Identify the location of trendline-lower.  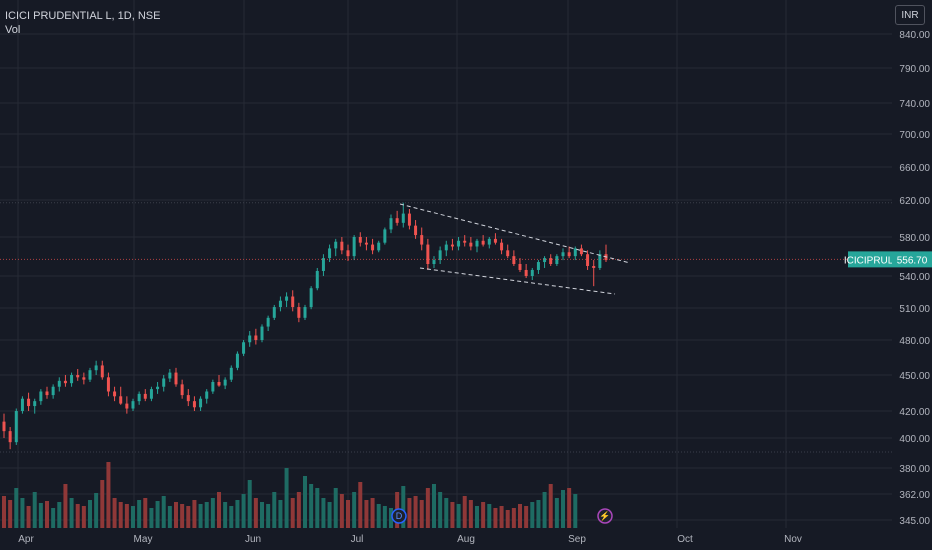
(517, 281).